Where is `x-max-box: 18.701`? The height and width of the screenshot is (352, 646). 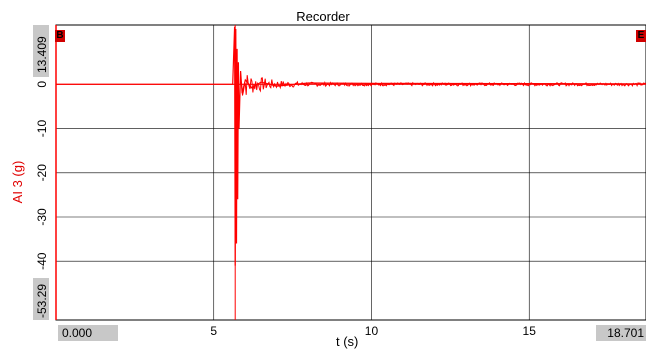 x-max-box: 18.701 is located at coordinates (621, 333).